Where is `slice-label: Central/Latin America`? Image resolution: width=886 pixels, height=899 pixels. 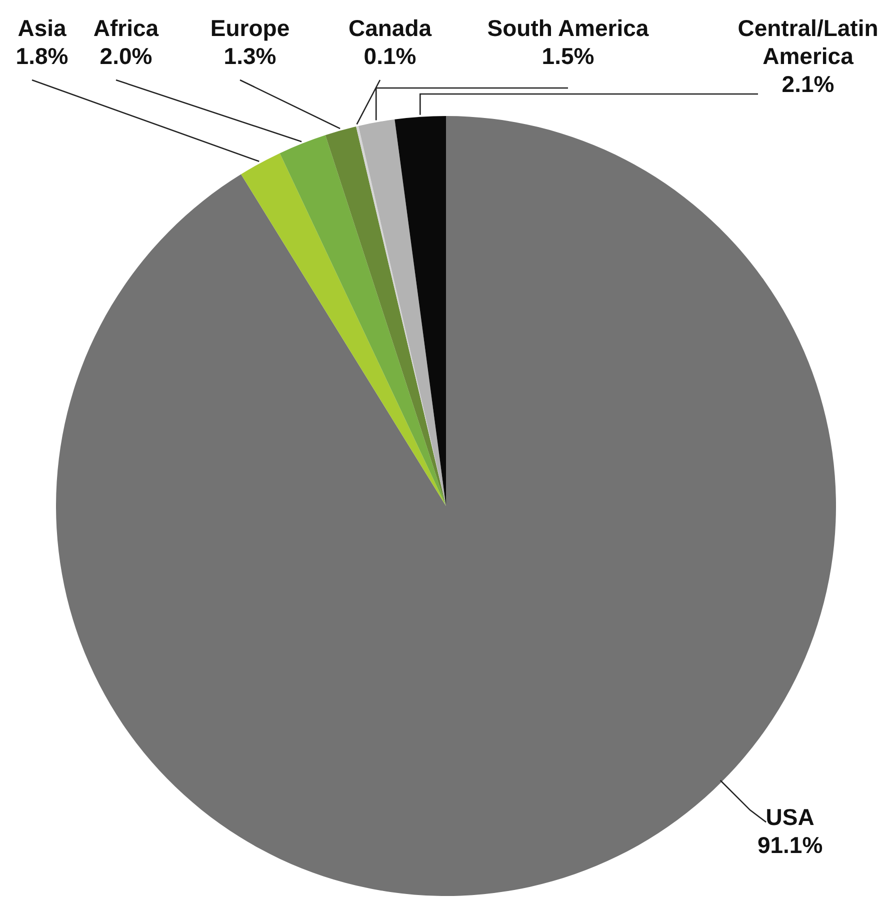 slice-label: Central/Latin America is located at coordinates (808, 42).